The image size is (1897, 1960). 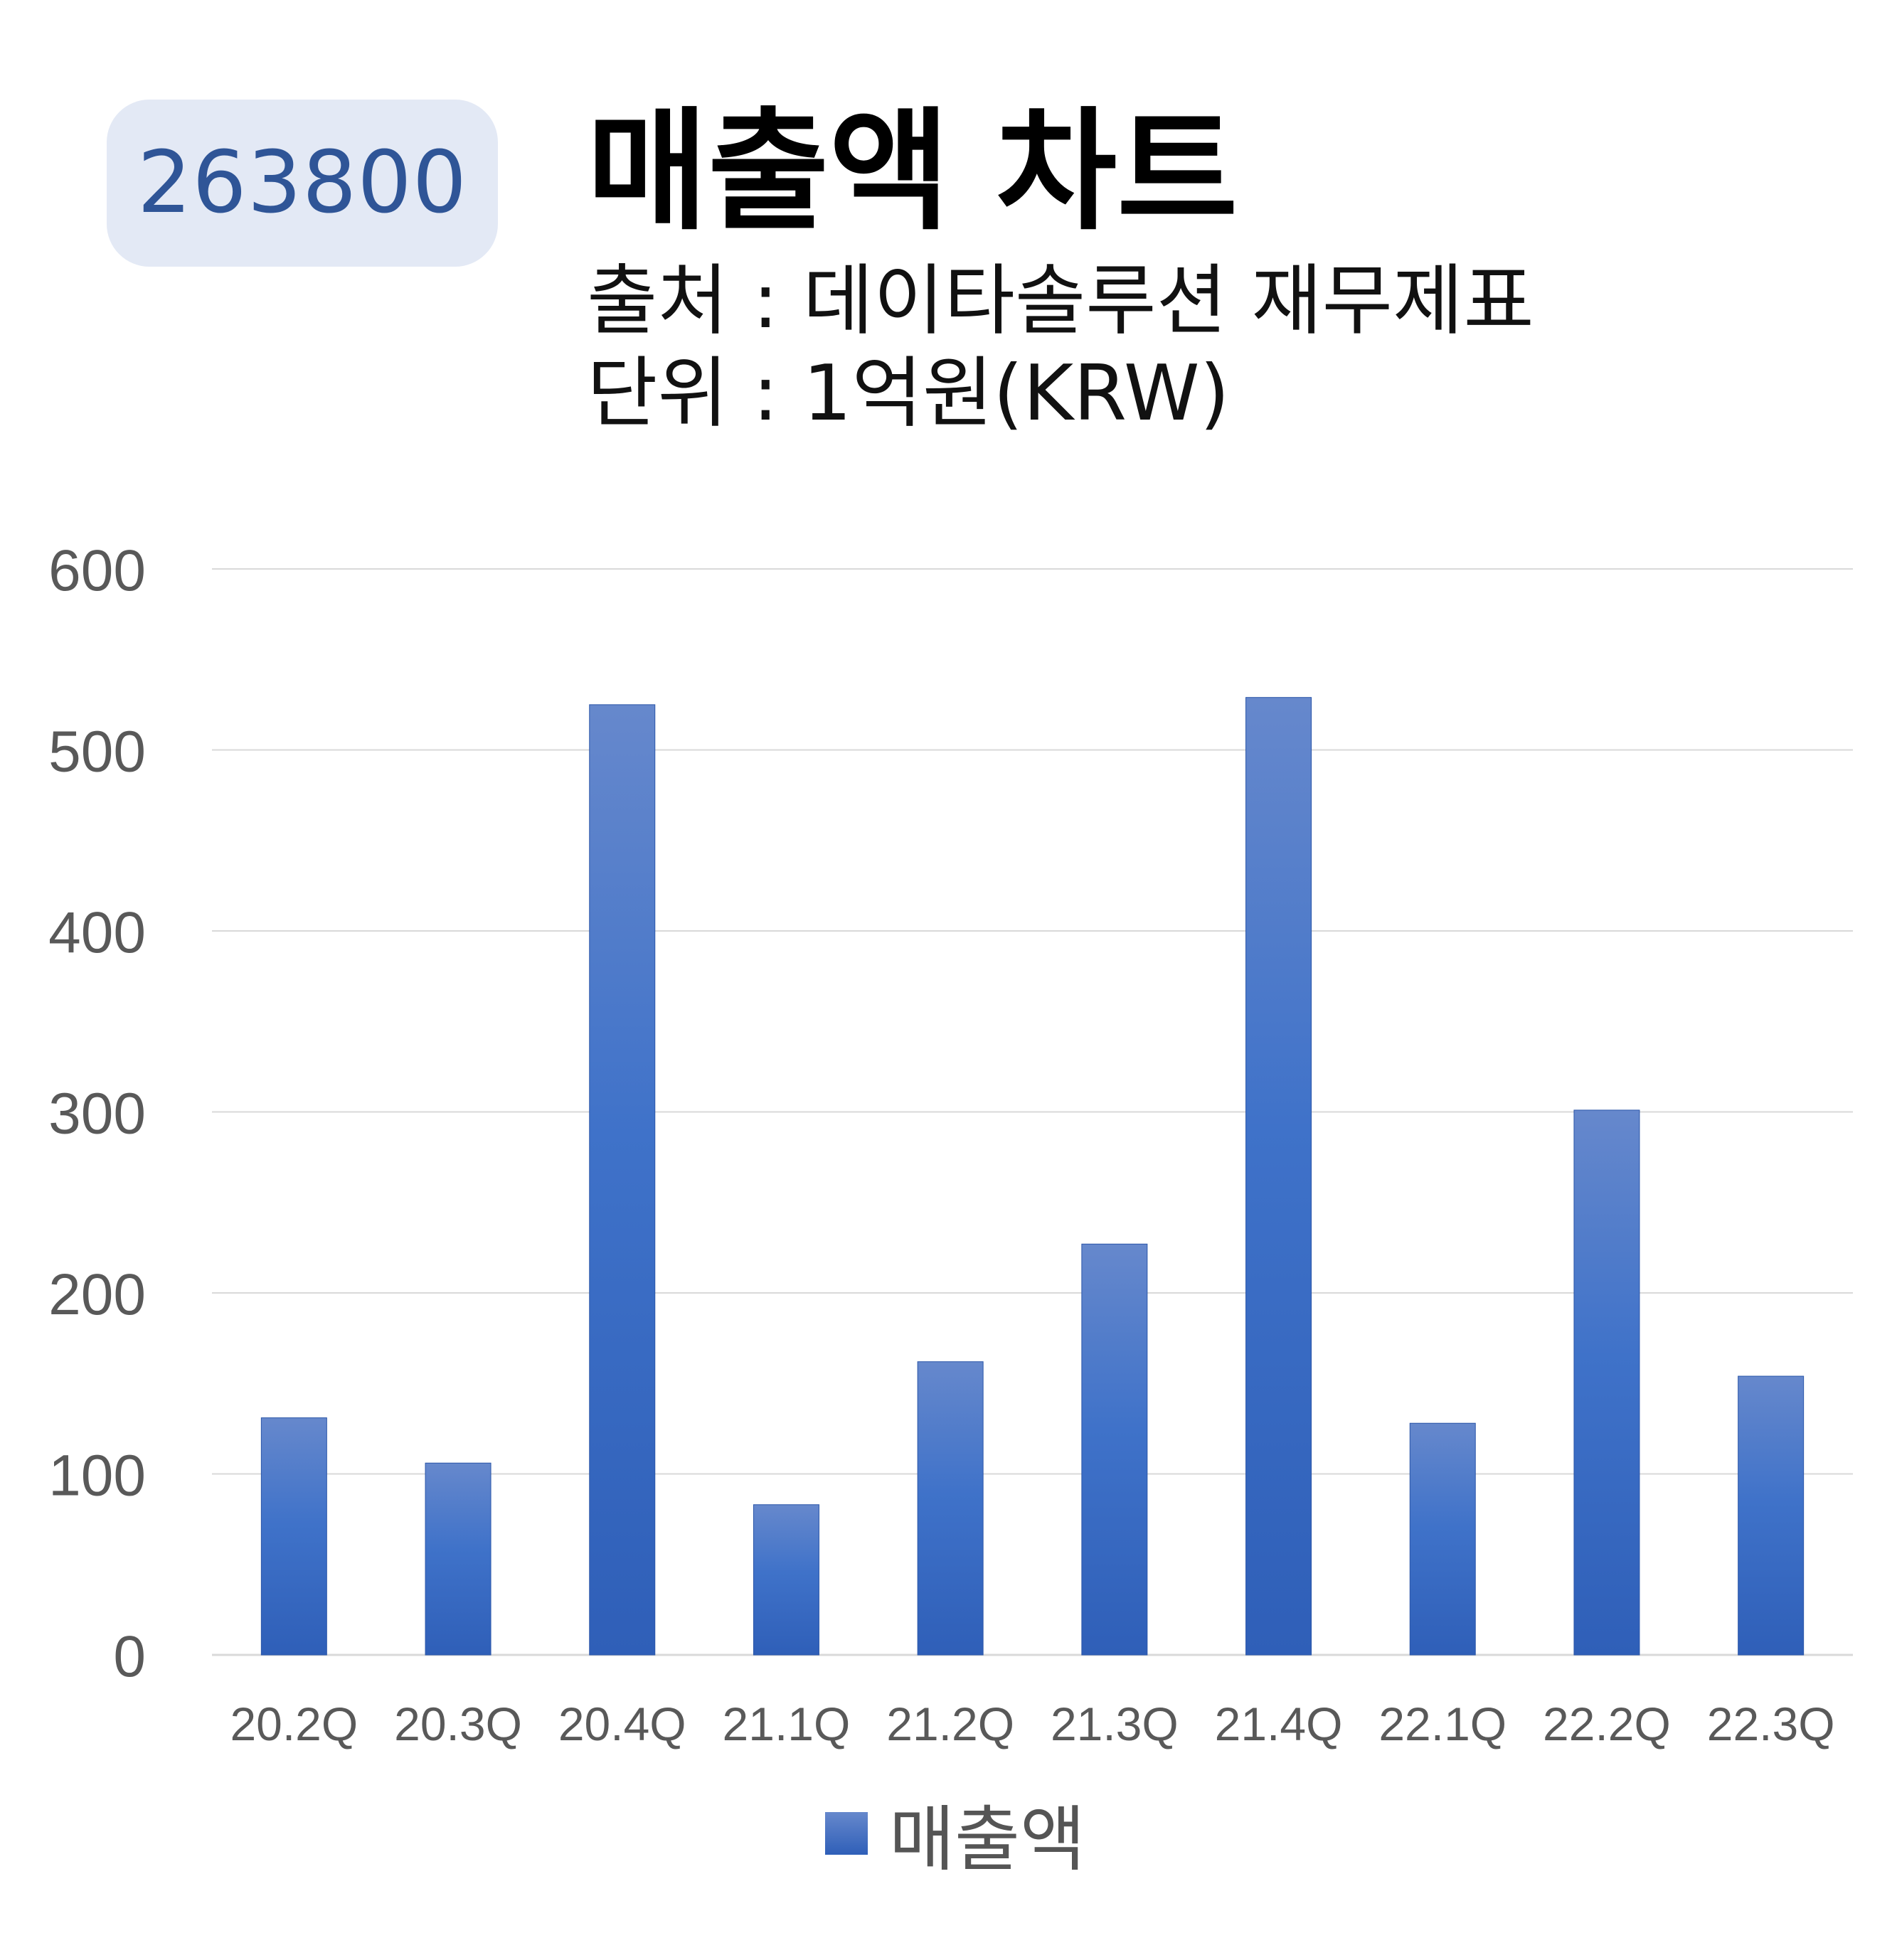 What do you see at coordinates (951, 1508) in the screenshot?
I see `bar-21.2Q` at bounding box center [951, 1508].